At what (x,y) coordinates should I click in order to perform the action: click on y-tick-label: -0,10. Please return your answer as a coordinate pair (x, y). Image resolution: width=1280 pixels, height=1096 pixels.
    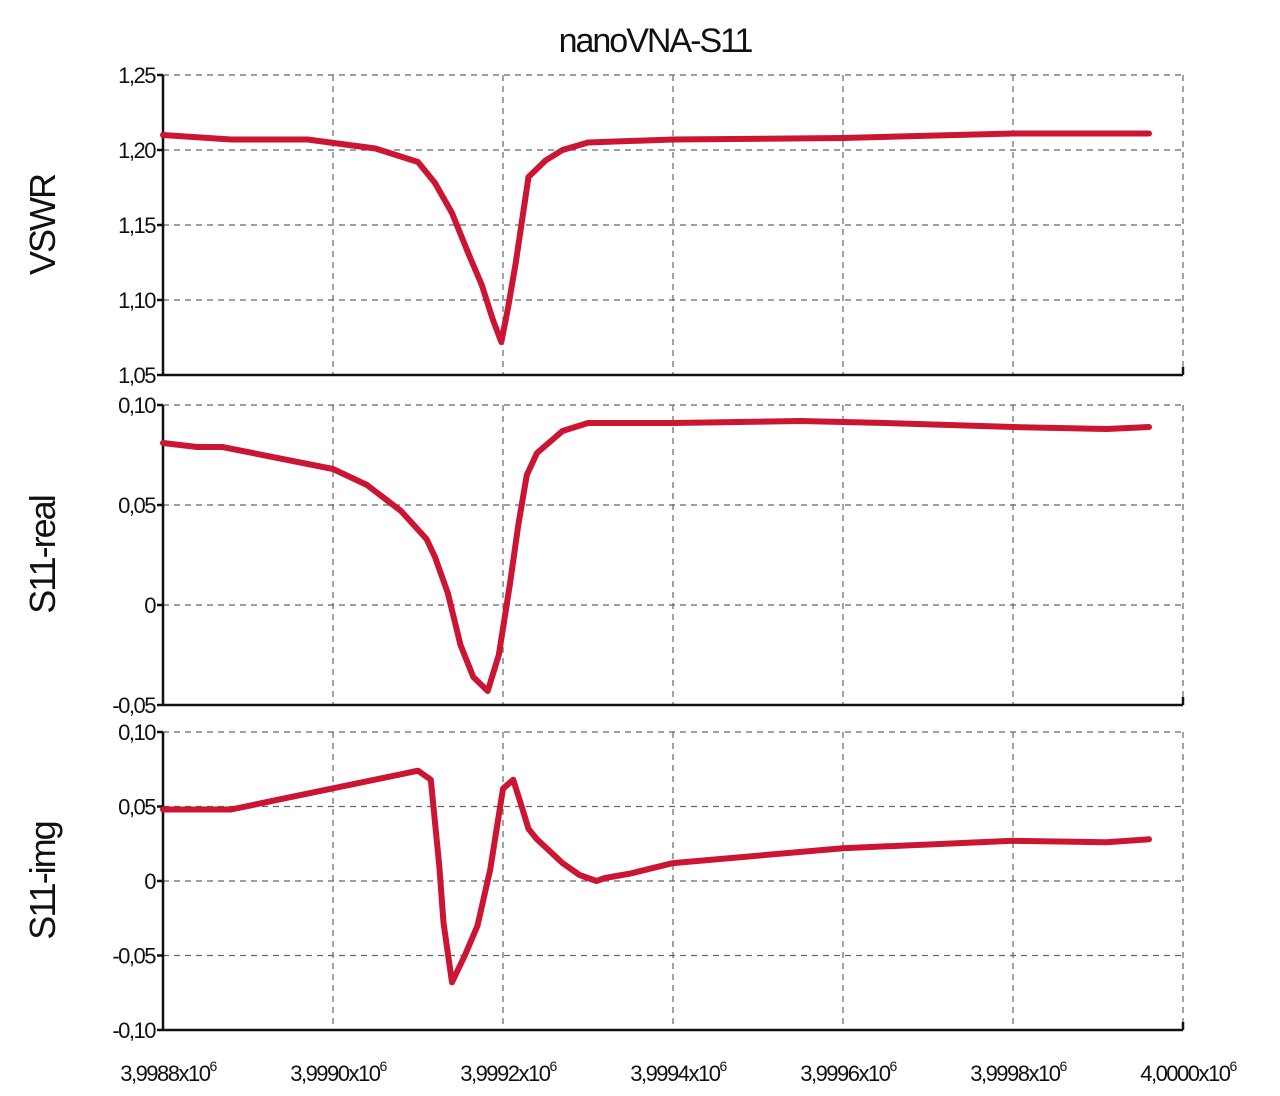
    Looking at the image, I should click on (134, 1030).